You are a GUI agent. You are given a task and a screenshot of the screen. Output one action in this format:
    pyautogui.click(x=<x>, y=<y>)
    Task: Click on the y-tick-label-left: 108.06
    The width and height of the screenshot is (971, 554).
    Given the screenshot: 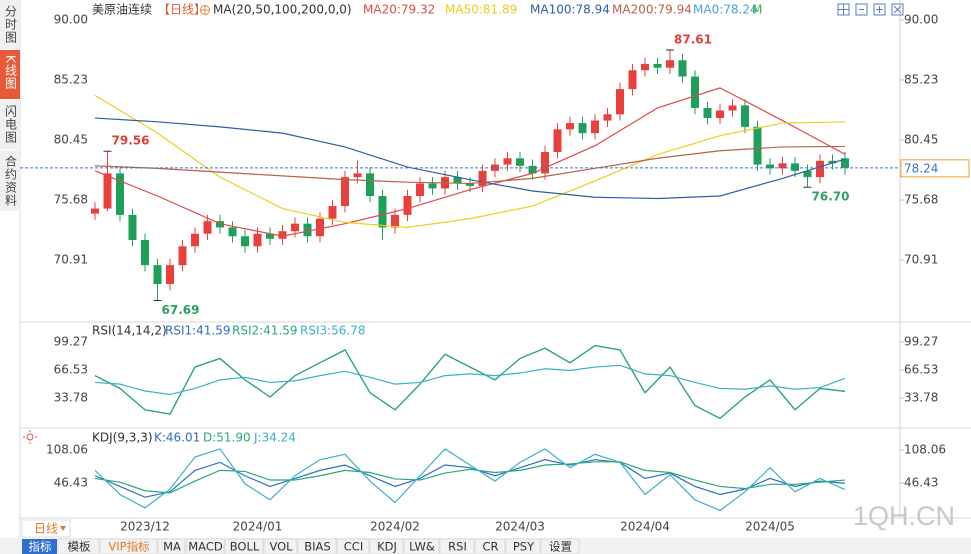 What is the action you would take?
    pyautogui.click(x=67, y=450)
    